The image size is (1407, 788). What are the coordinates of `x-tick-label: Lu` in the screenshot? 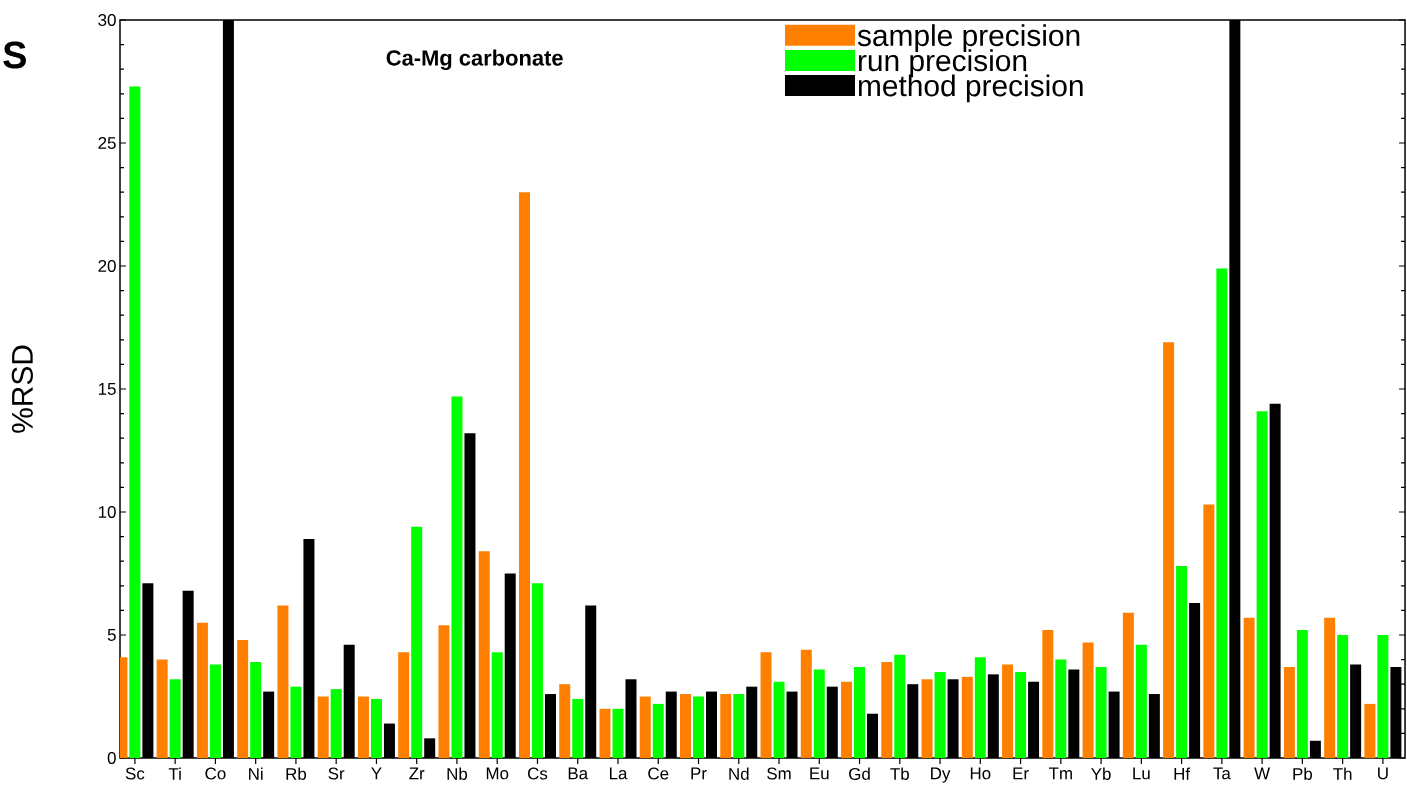 It's located at (1141, 773).